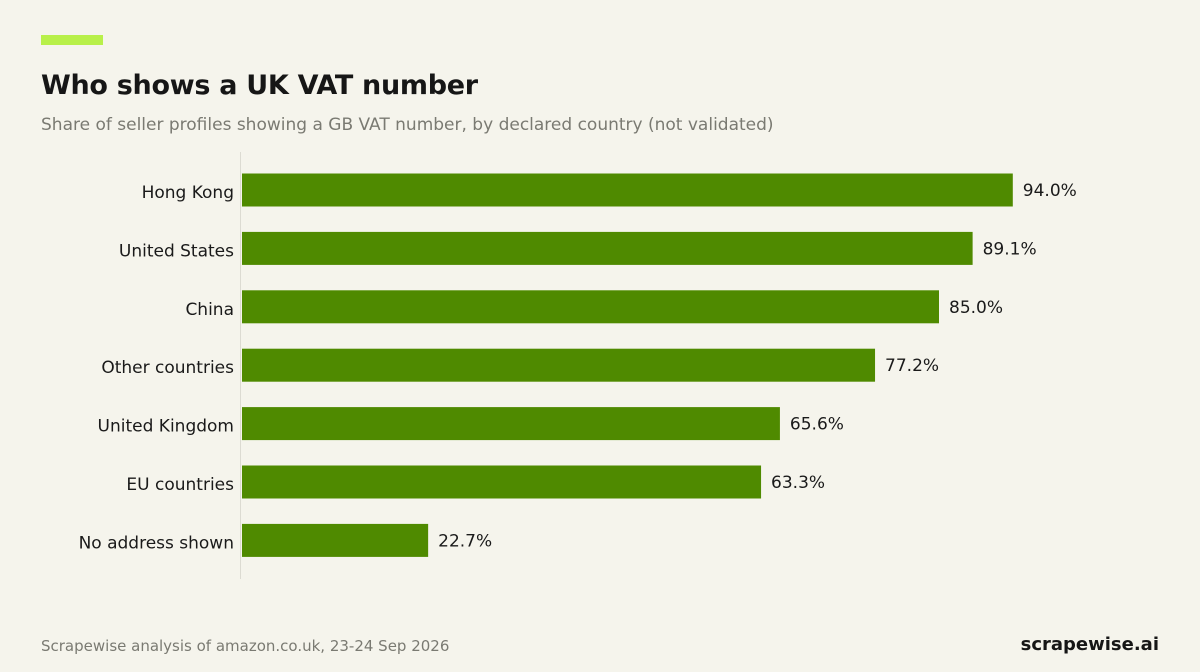 The image size is (1200, 672). Describe the element at coordinates (209, 310) in the screenshot. I see `category-label: China` at that location.